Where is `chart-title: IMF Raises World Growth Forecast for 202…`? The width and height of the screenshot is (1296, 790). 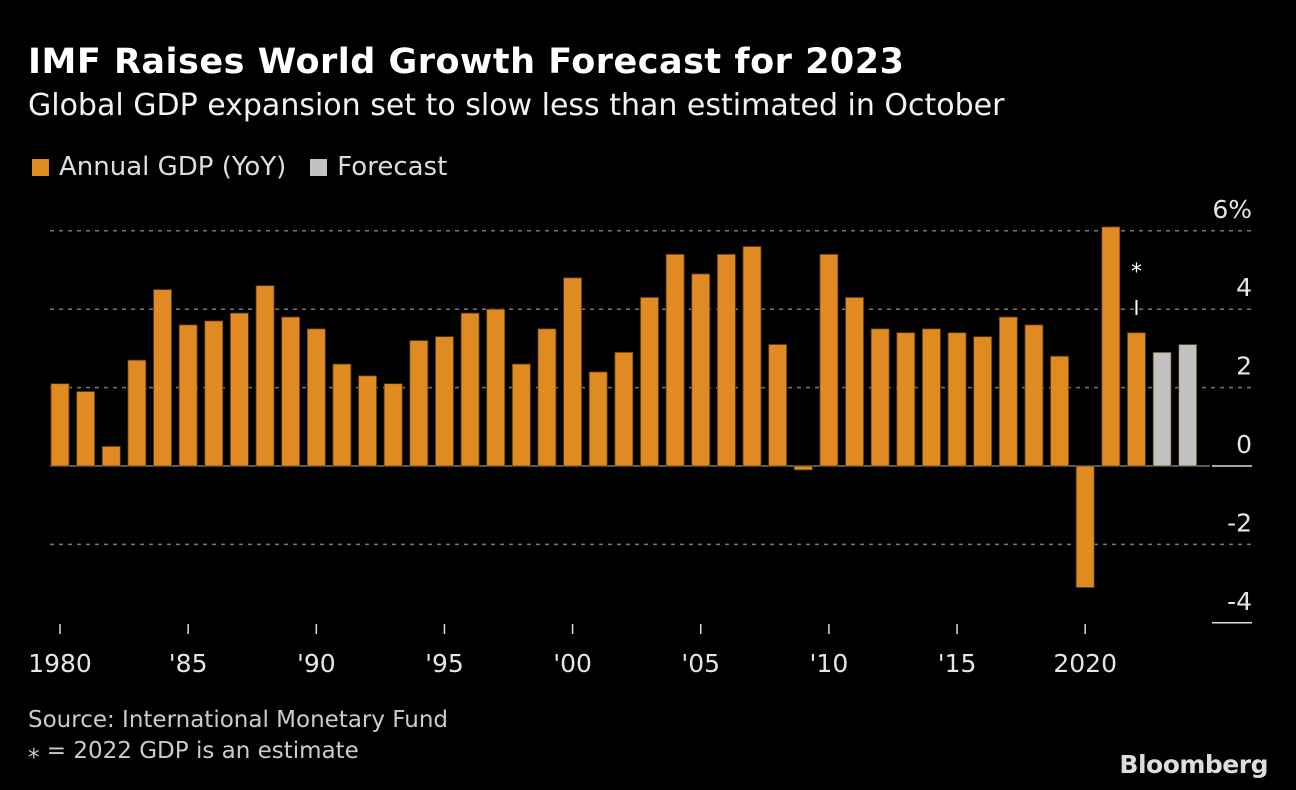 chart-title: IMF Raises World Growth Forecast for 202… is located at coordinates (466, 62).